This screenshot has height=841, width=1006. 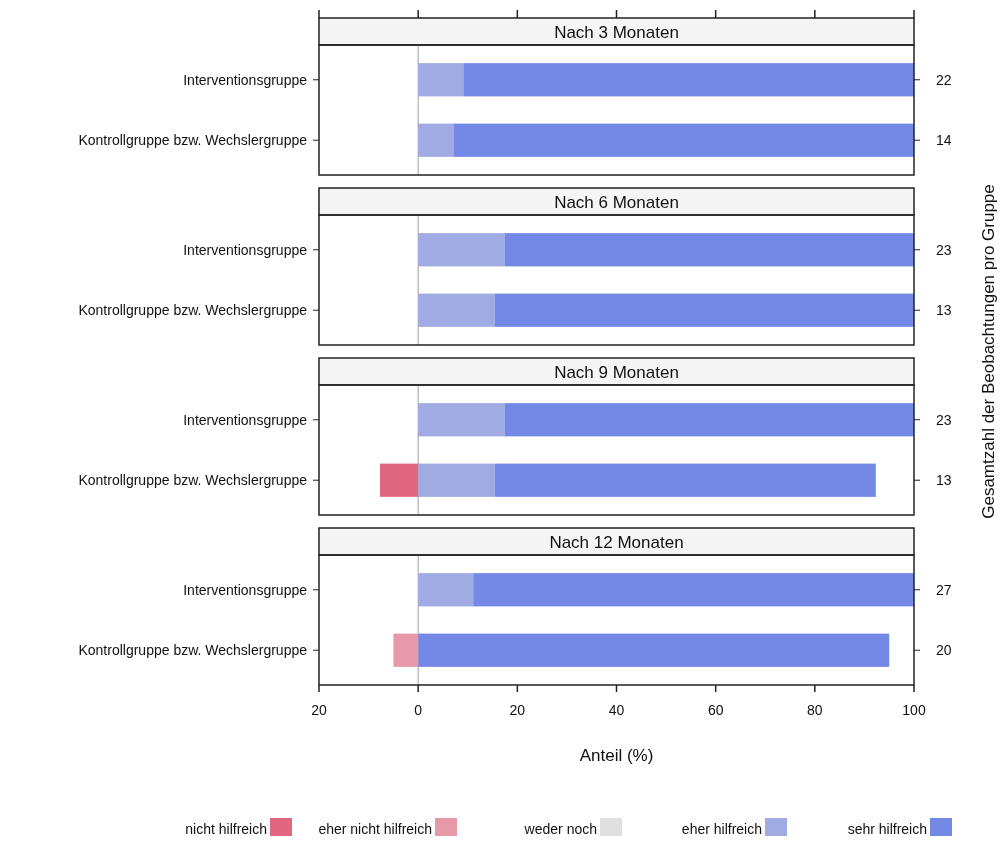 I want to click on legend-label: weder noch, so click(x=560, y=829).